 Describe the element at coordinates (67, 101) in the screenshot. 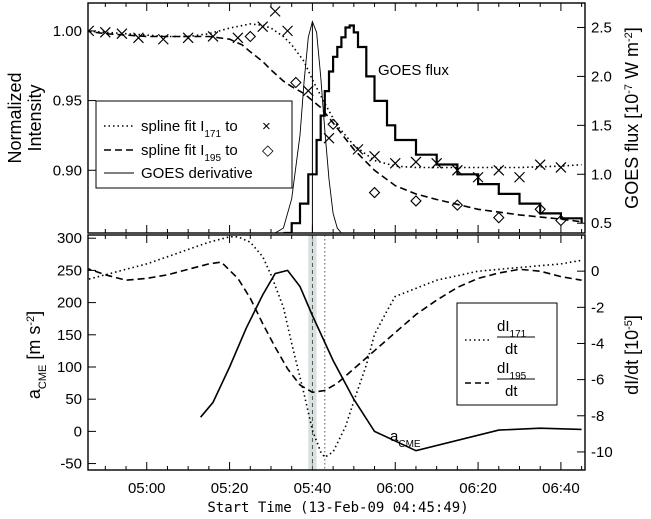

I see `y-tick-label-left: 0.95` at that location.